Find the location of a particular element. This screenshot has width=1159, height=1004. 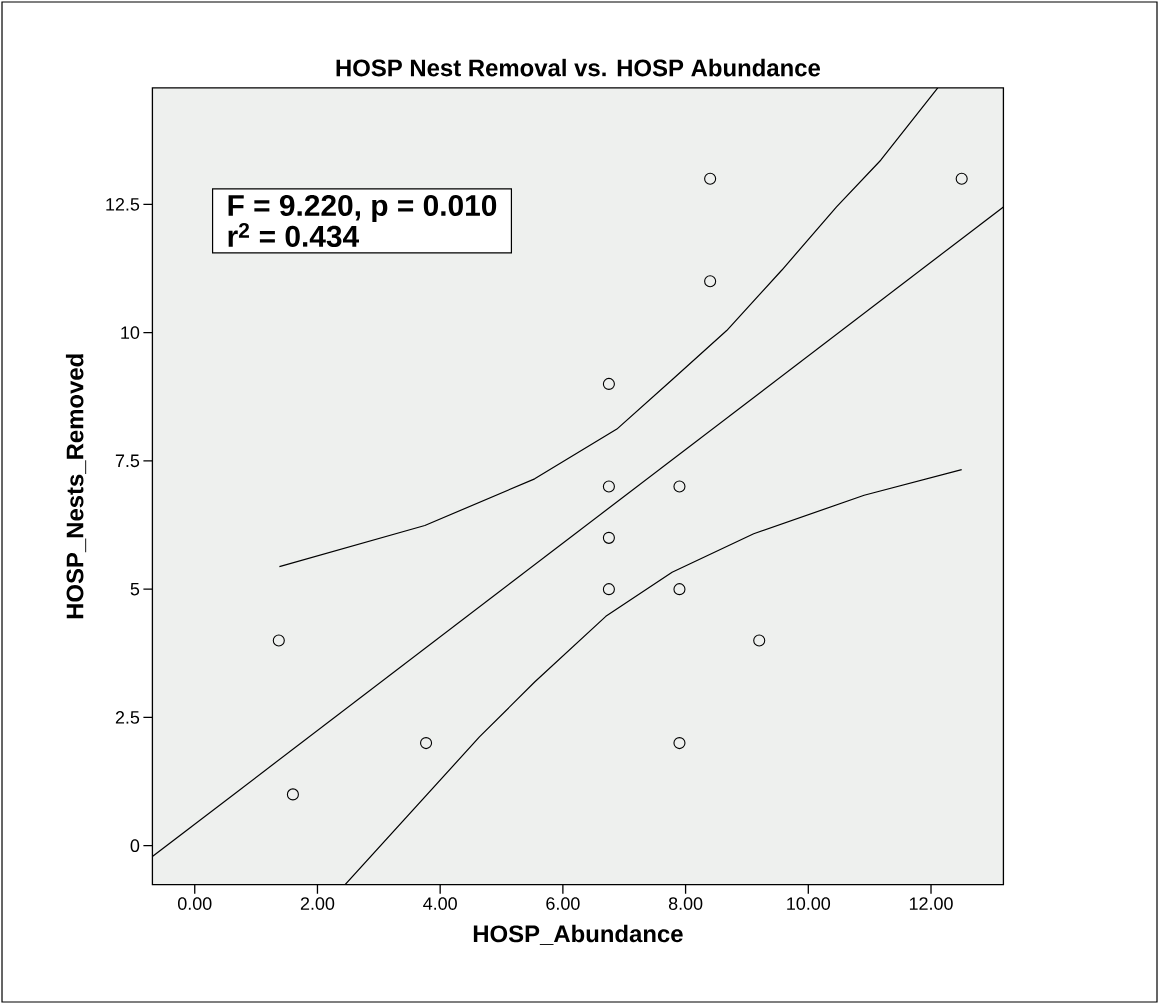

y-tick-label: 7.5 is located at coordinates (127, 461).